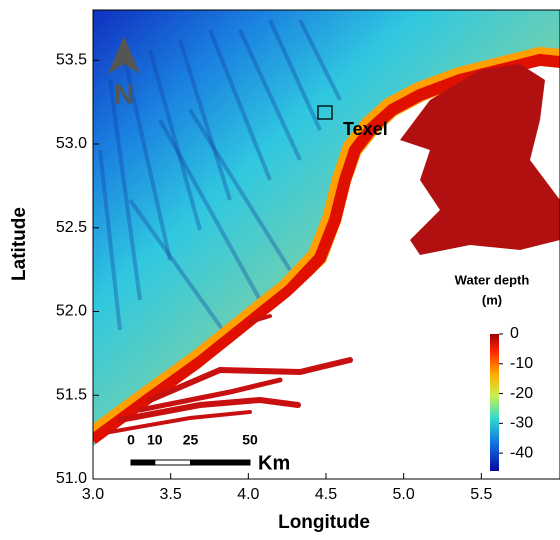 The image size is (560, 540). What do you see at coordinates (71, 311) in the screenshot?
I see `y-tick-label: 52.0` at bounding box center [71, 311].